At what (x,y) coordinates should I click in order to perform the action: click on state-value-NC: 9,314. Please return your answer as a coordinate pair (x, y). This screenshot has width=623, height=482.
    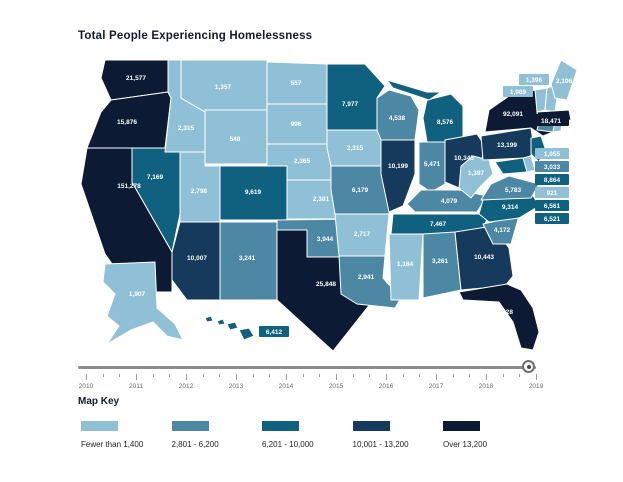
    Looking at the image, I should click on (510, 207).